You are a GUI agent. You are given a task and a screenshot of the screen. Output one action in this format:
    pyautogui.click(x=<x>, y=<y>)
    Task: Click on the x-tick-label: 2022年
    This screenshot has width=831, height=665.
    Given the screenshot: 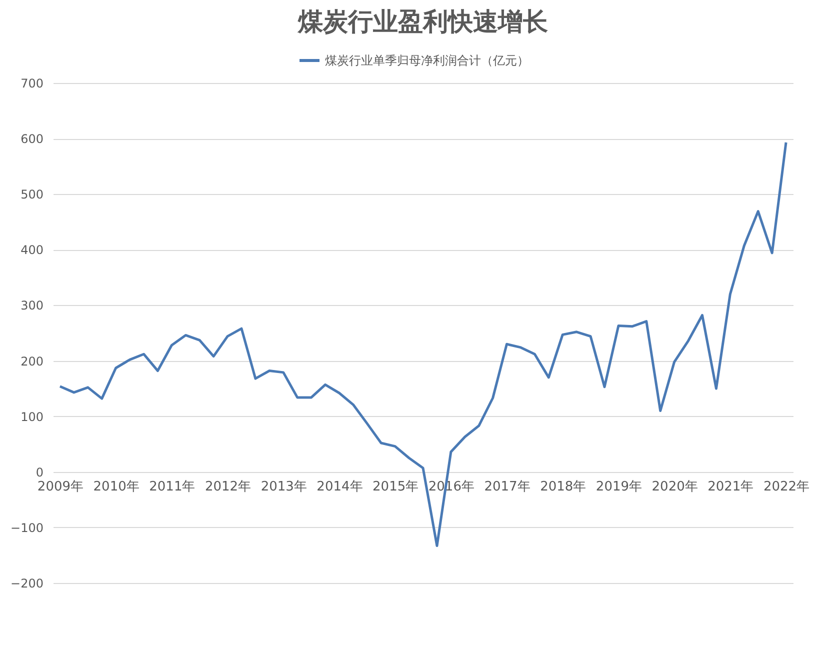 What is the action you would take?
    pyautogui.click(x=786, y=486)
    